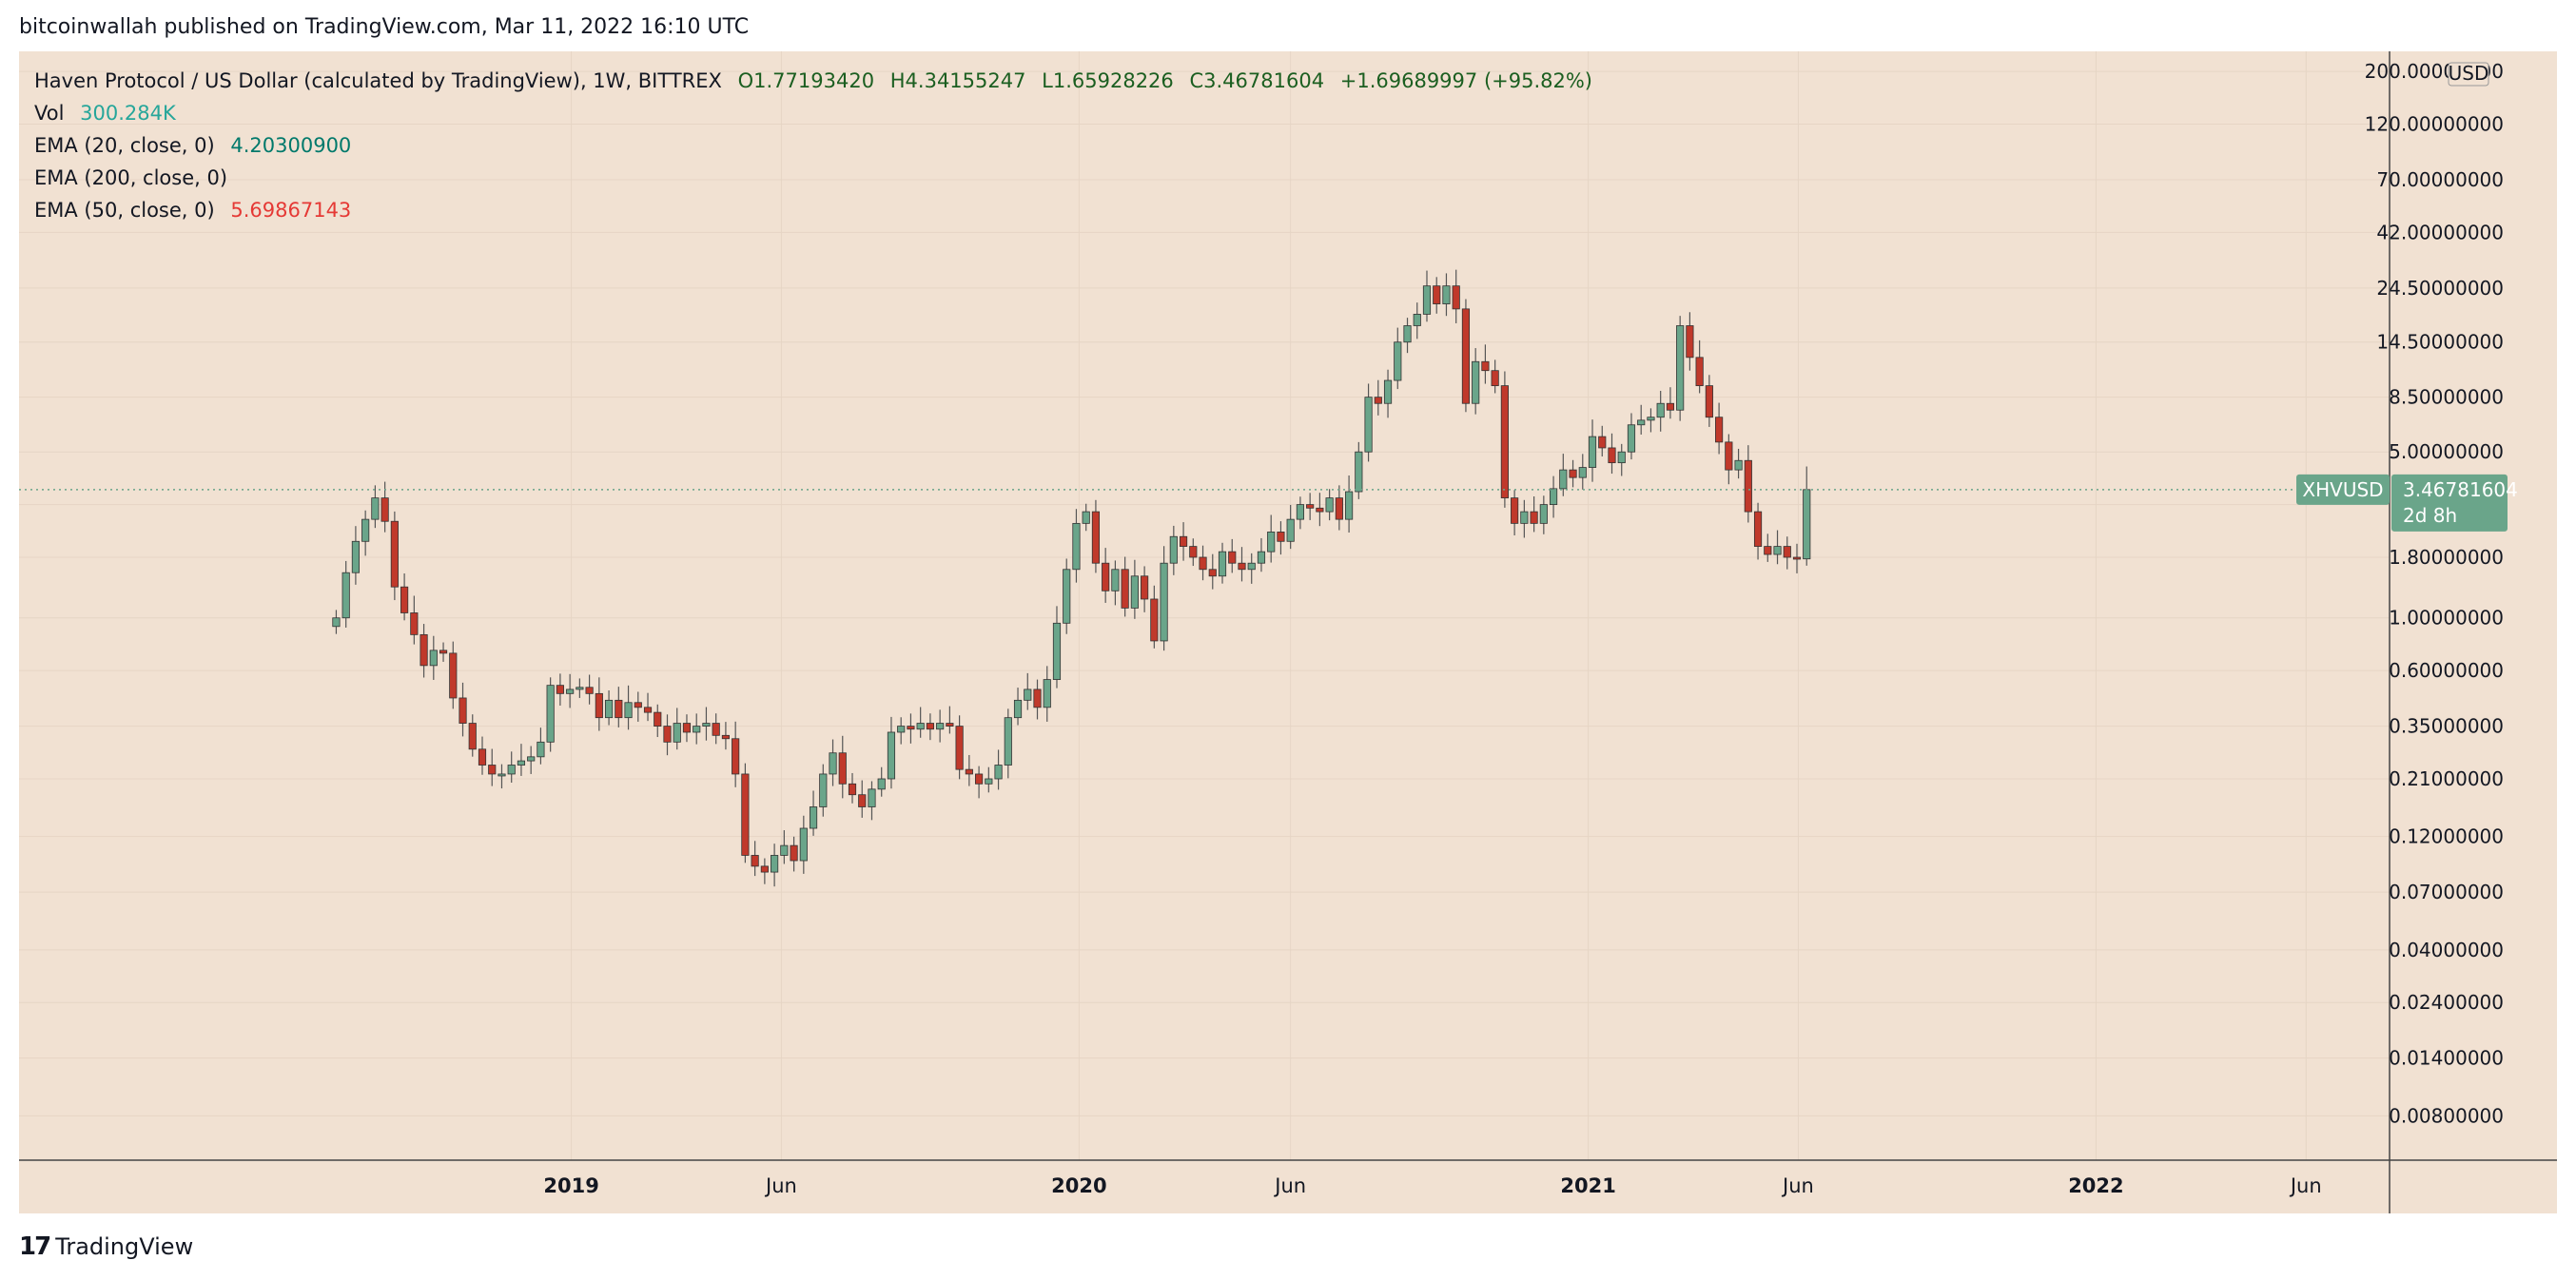  Describe the element at coordinates (813, 210) in the screenshot. I see `legend-ema50-row: EMA (50, close, 0) 5.69867143` at that location.